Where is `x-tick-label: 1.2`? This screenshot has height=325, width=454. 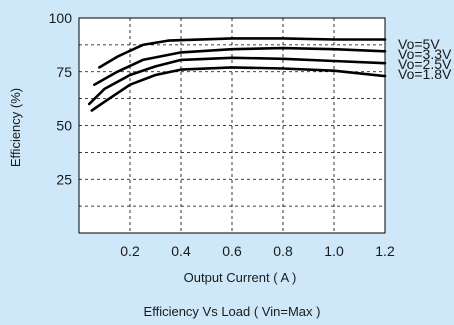 x-tick-label: 1.2 is located at coordinates (385, 251).